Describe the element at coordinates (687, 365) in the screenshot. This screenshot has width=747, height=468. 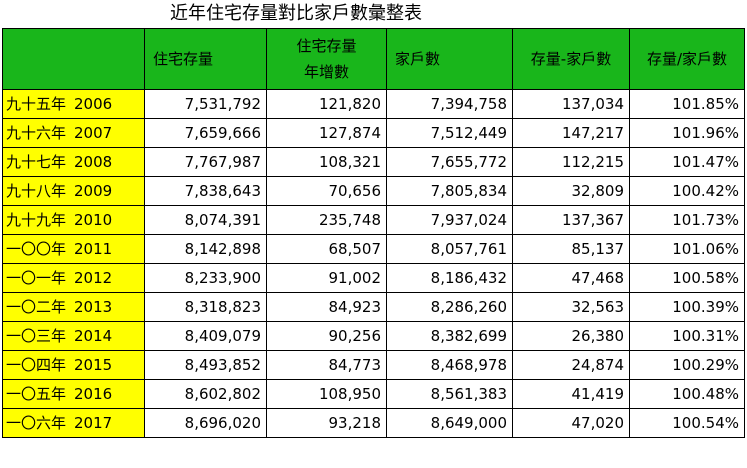
I see `ratio-cell: 100.29%` at that location.